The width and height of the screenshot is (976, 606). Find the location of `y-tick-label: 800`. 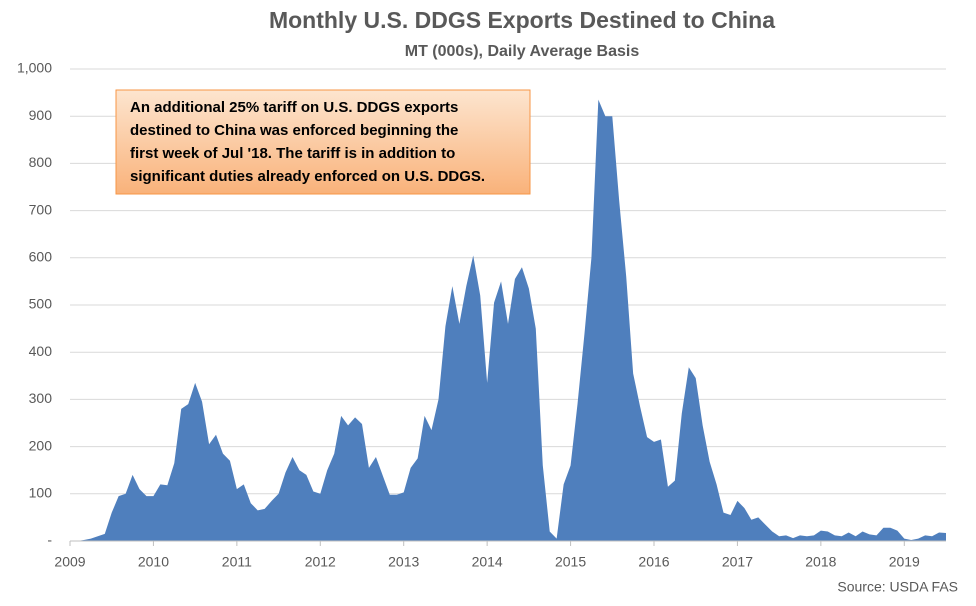

y-tick-label: 800 is located at coordinates (41, 162).